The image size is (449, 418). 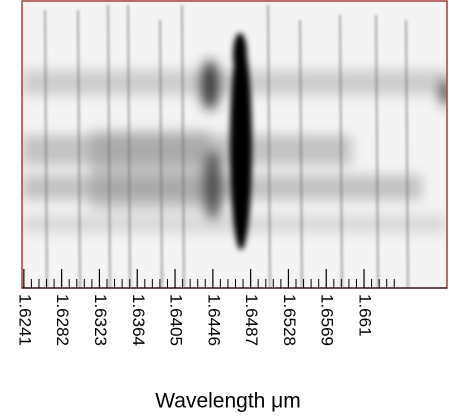 What do you see at coordinates (289, 320) in the screenshot?
I see `x-tick-label: 1.6528` at bounding box center [289, 320].